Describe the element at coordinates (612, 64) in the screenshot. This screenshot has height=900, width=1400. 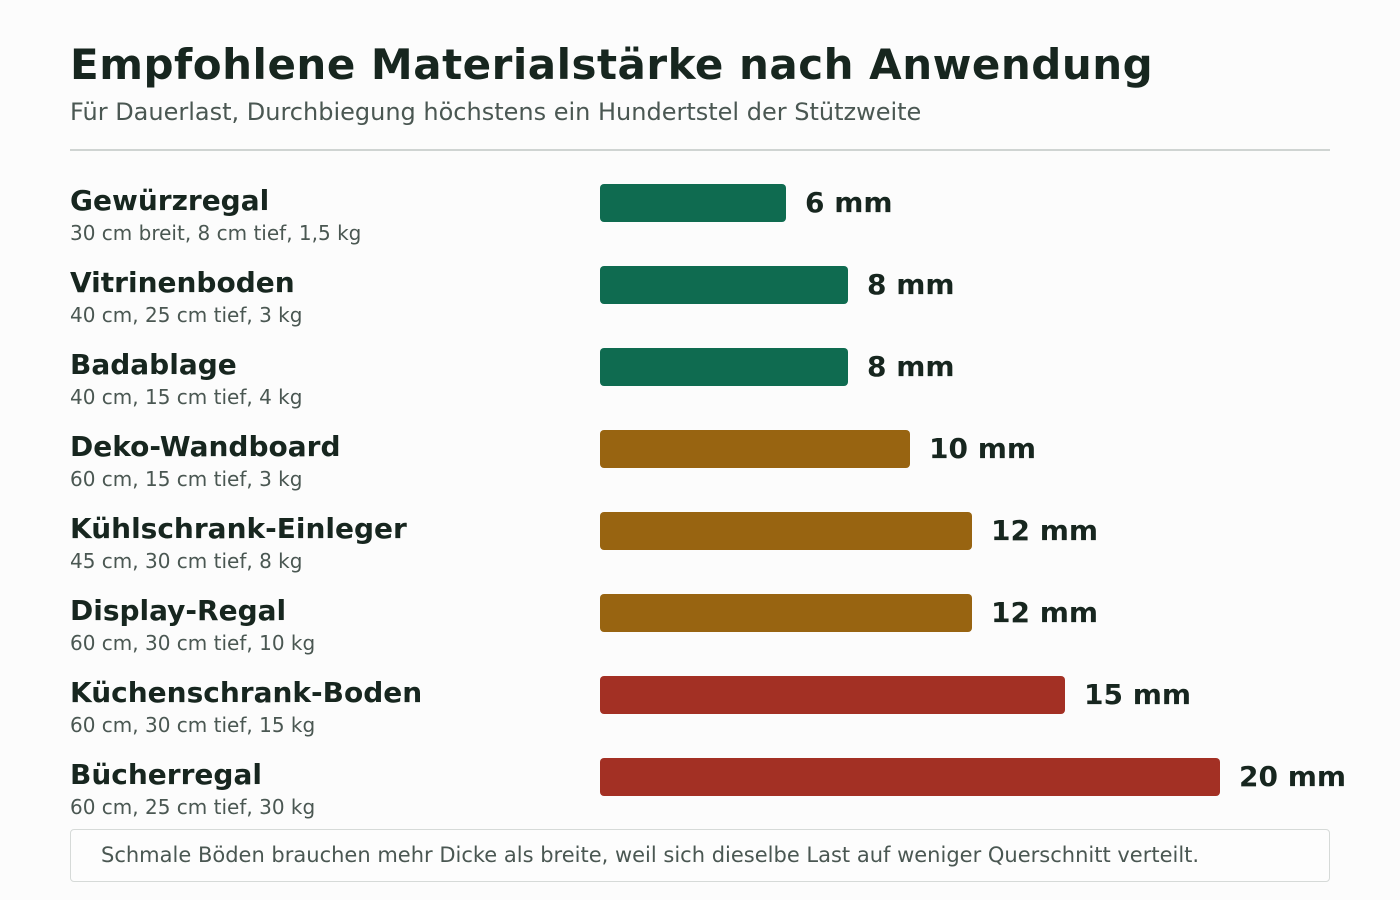
I see `chart-title: Empfohlene Materialstärke nach Anwendung` at that location.